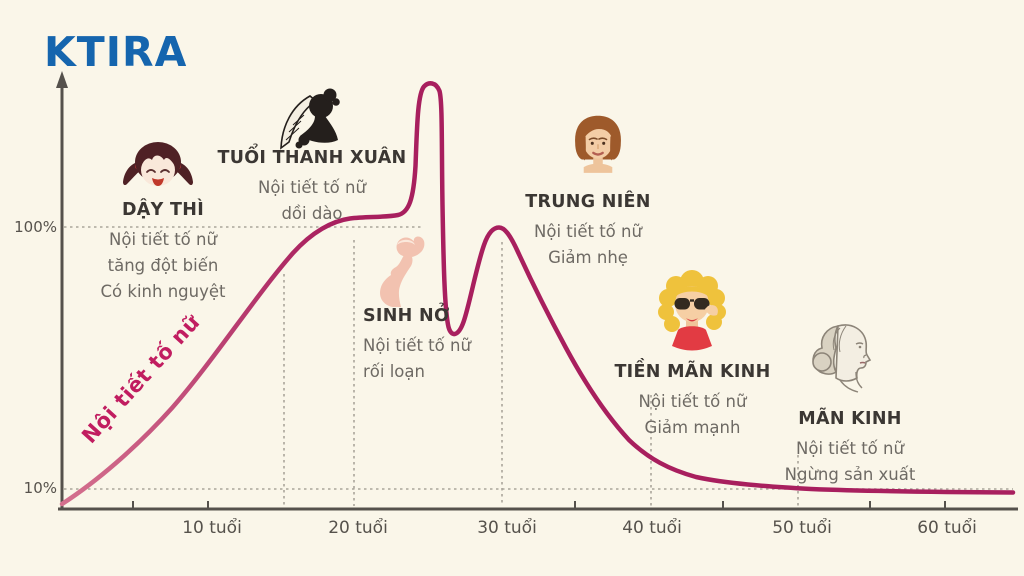  What do you see at coordinates (62, 79) in the screenshot?
I see `y-axis-arrow-icon` at bounding box center [62, 79].